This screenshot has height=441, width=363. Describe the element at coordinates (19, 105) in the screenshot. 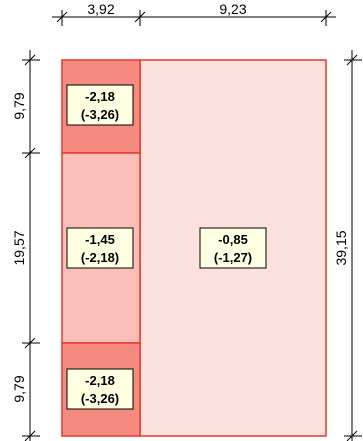

I see `left-dim-label-1: 9,79` at that location.